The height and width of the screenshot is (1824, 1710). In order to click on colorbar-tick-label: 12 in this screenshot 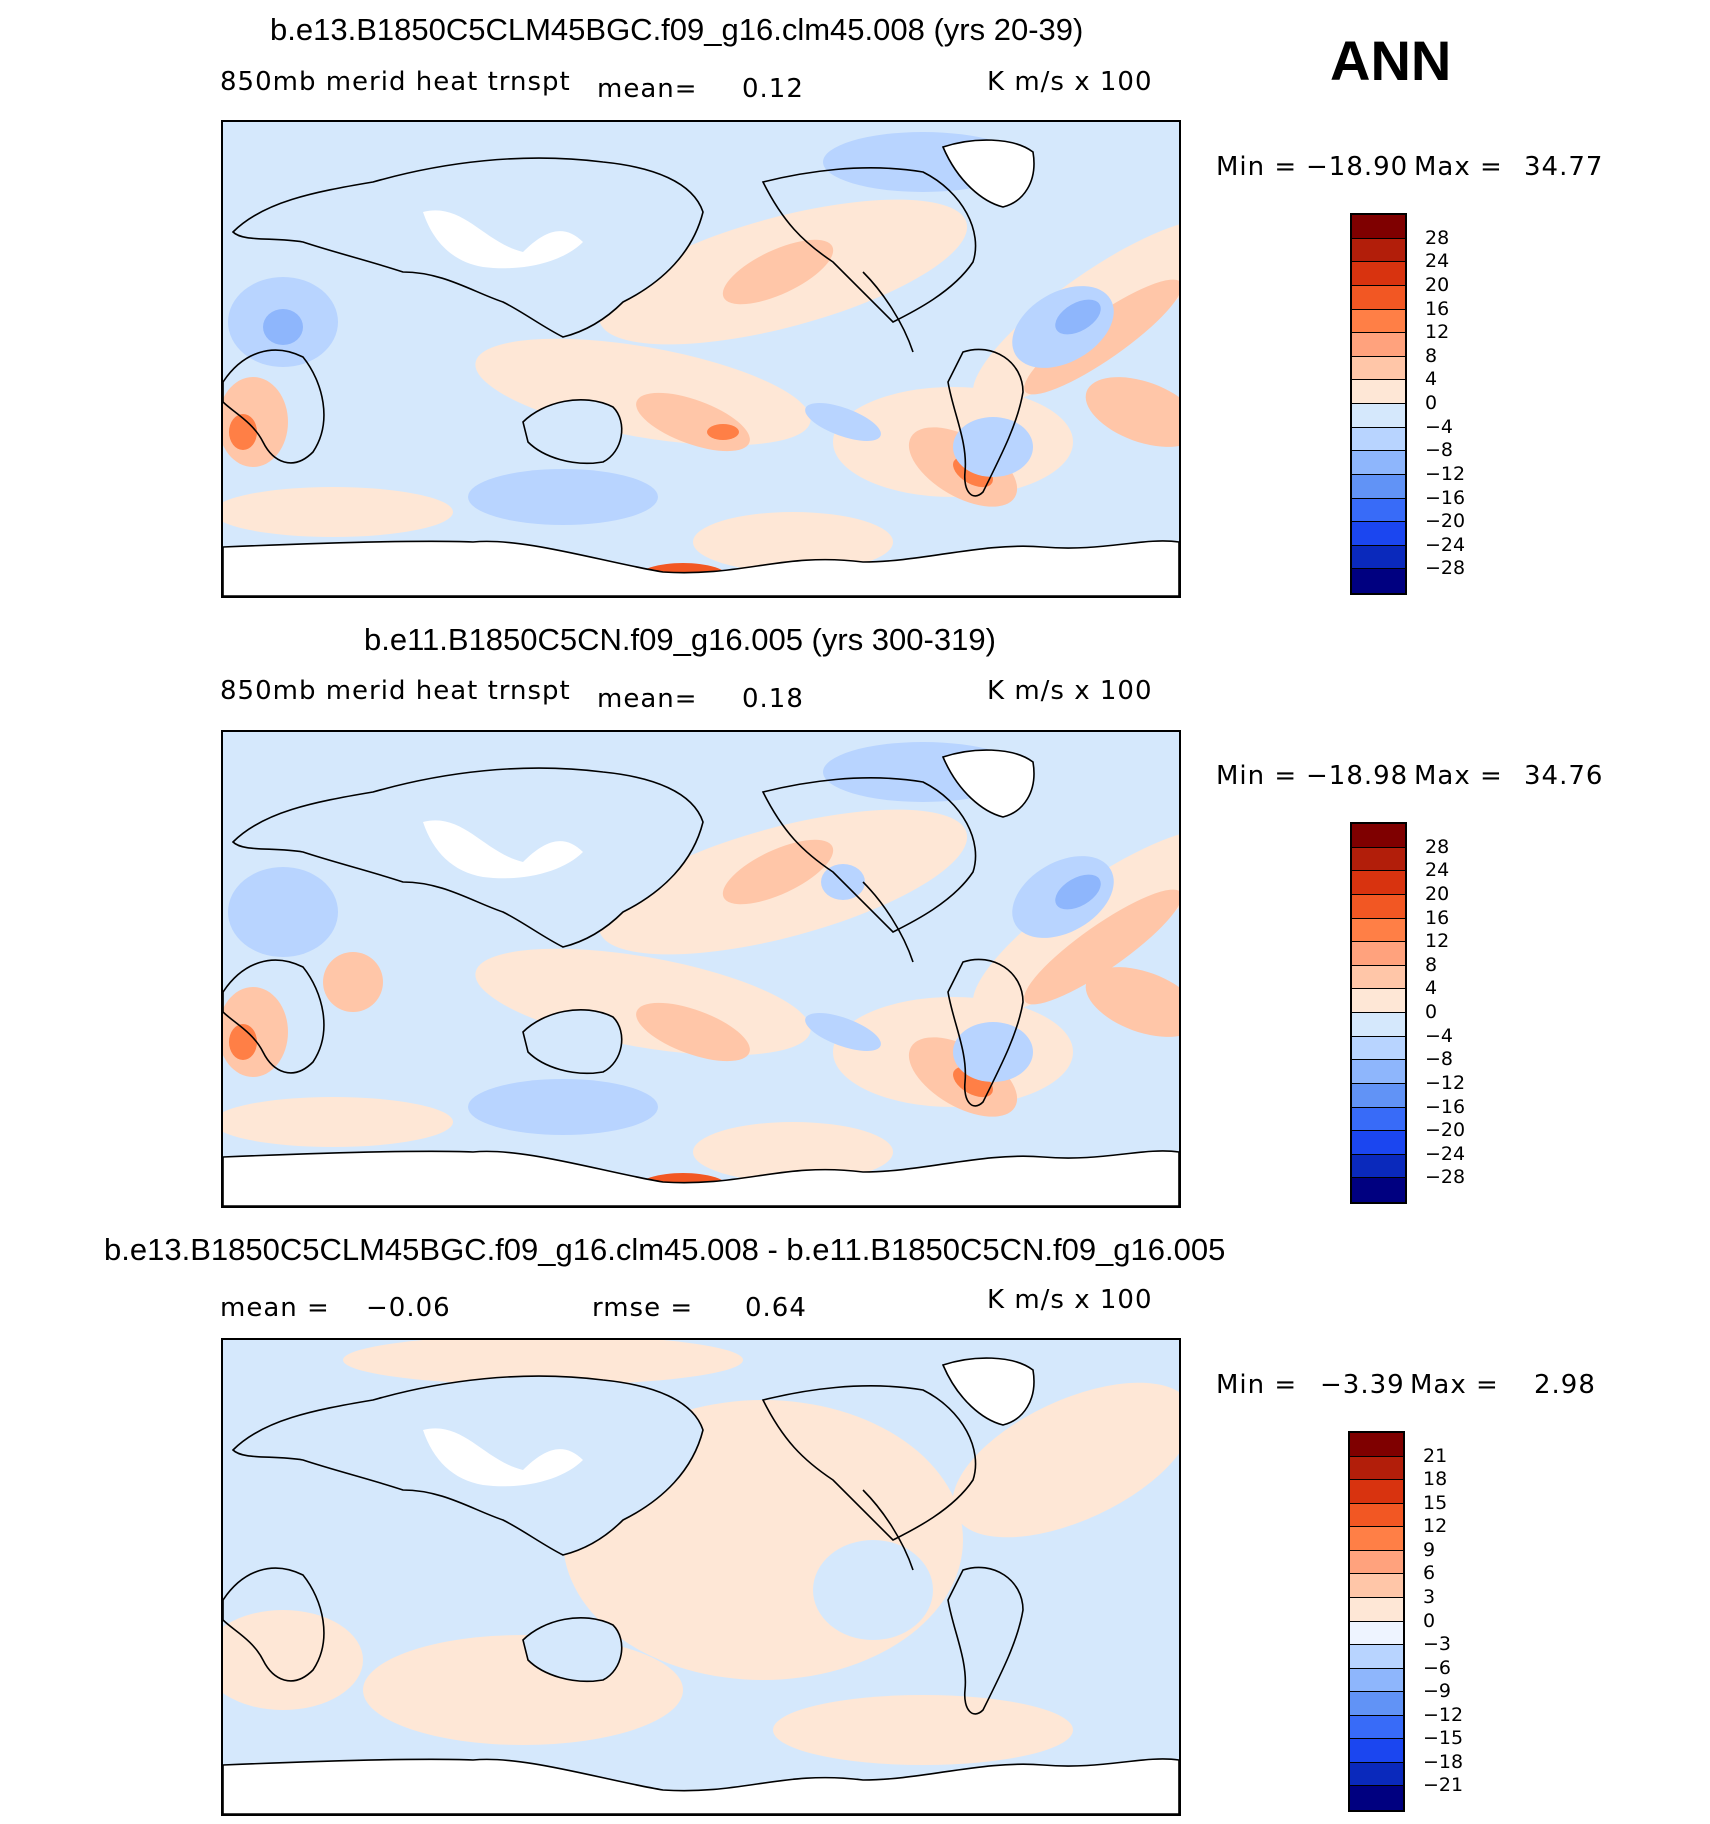, I will do `click(1437, 332)`.